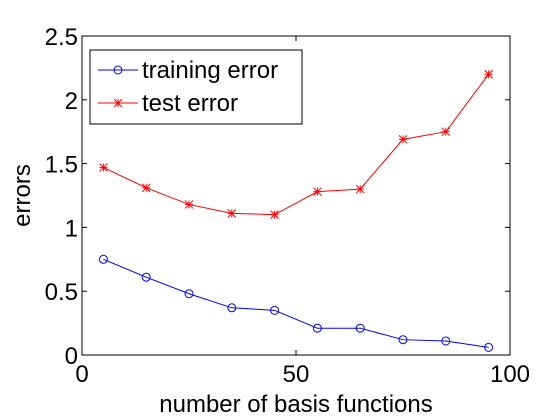 The image size is (560, 420). Describe the element at coordinates (71, 356) in the screenshot. I see `y-tick-label: 0` at that location.